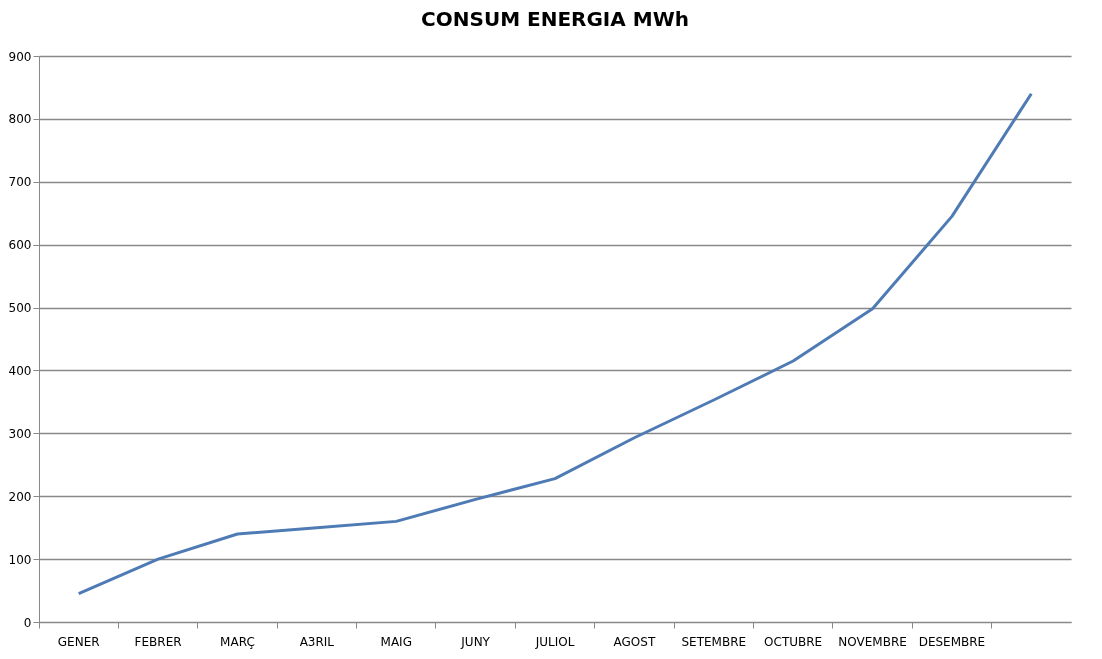 This screenshot has height=659, width=1102. What do you see at coordinates (20, 370) in the screenshot?
I see `y-tick-label: 400` at bounding box center [20, 370].